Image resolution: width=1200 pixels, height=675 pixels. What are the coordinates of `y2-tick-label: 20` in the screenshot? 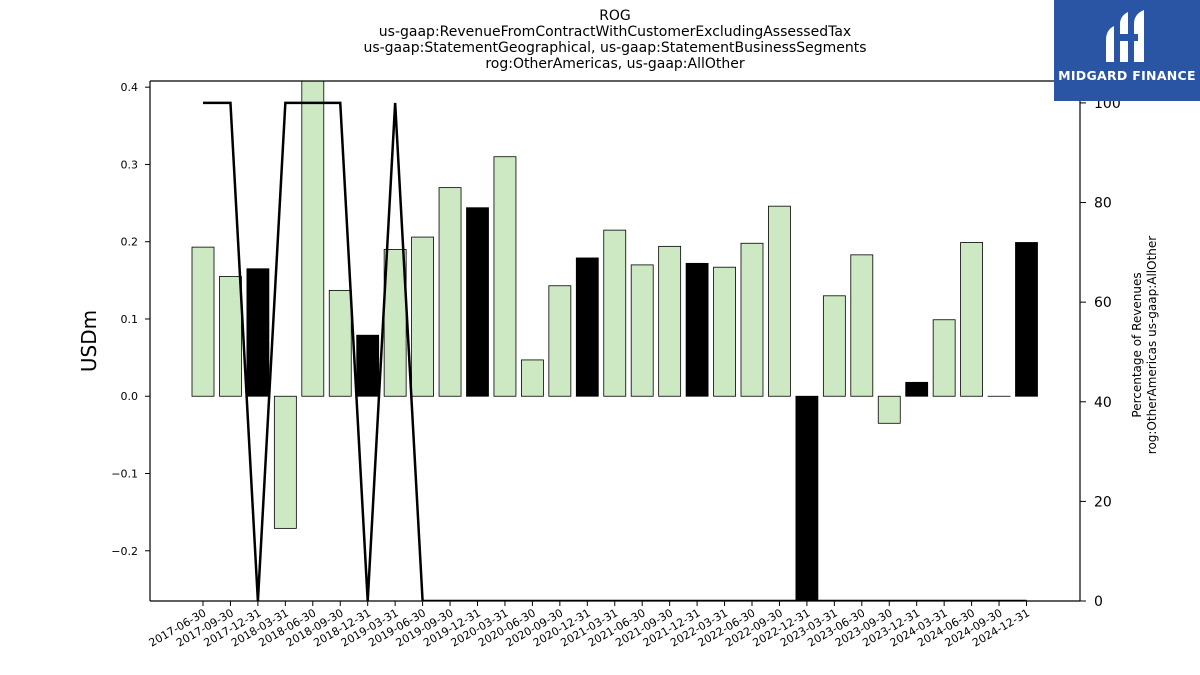 It's located at (1103, 502).